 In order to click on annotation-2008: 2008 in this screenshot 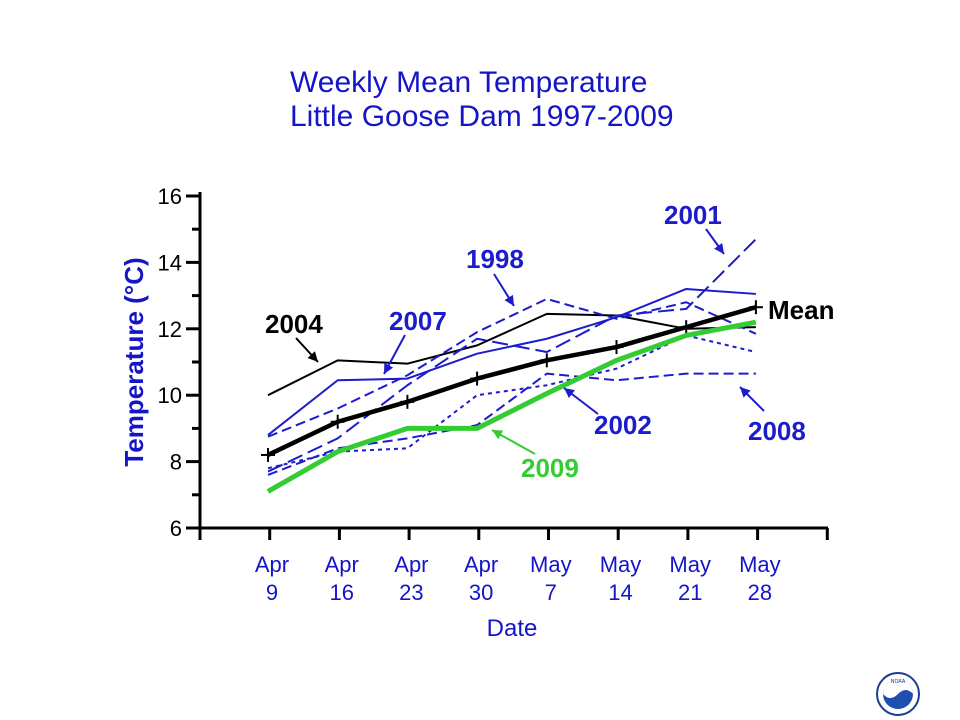, I will do `click(772, 416)`.